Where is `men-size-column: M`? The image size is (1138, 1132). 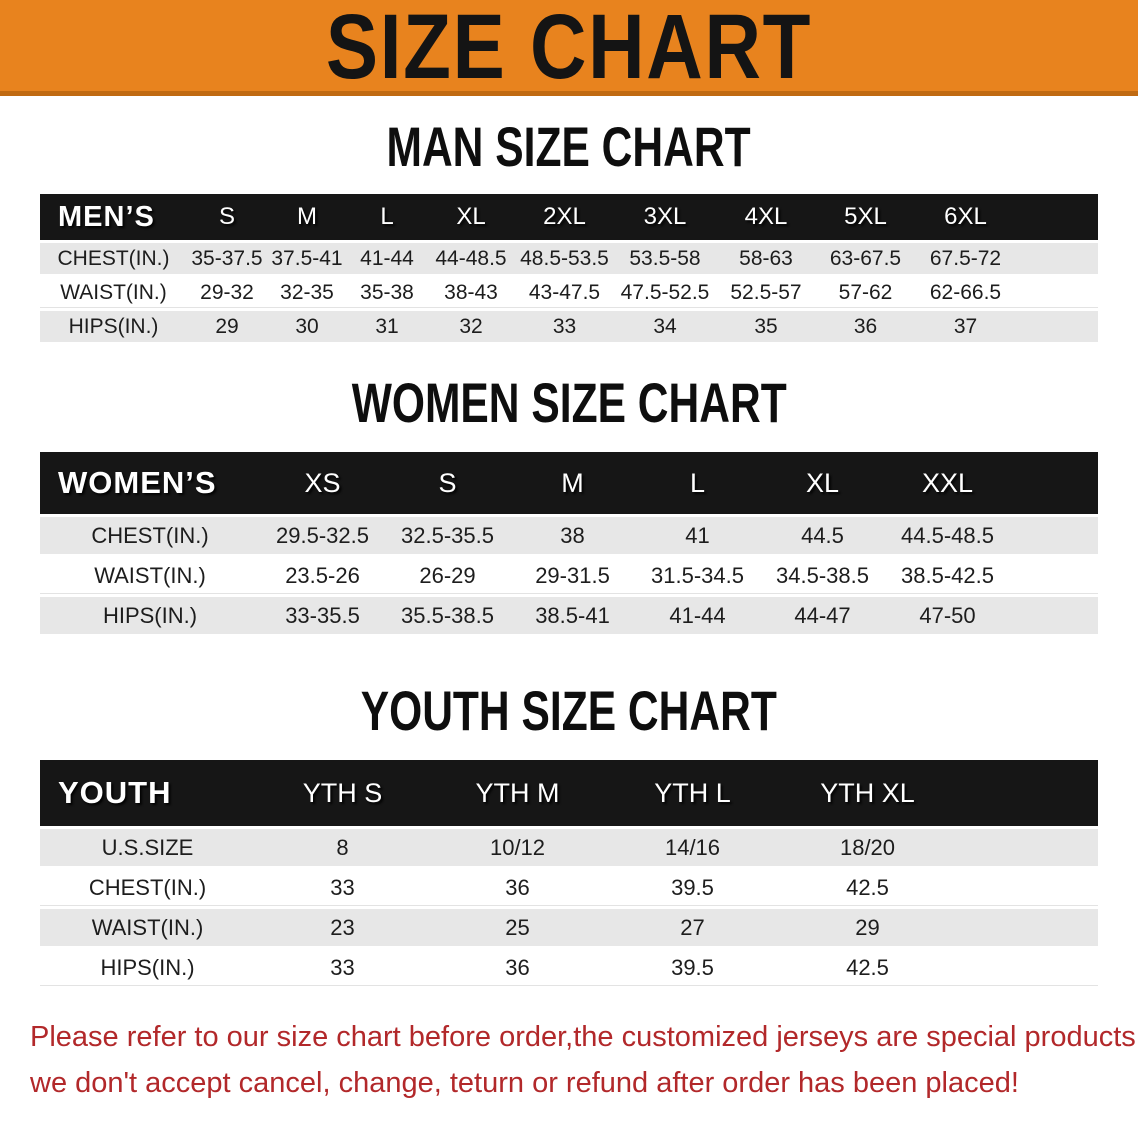 men-size-column: M is located at coordinates (307, 217).